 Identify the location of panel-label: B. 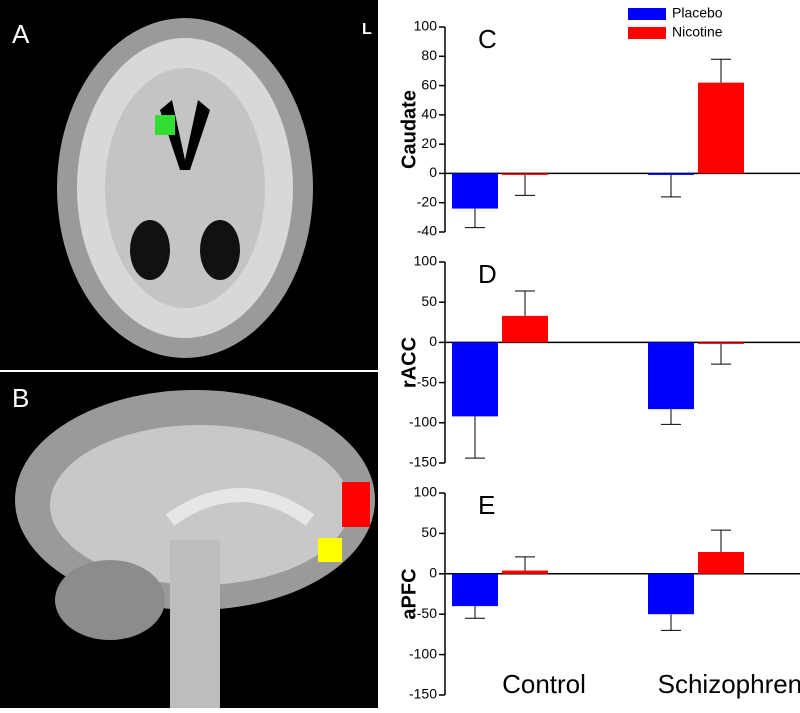
(20, 398).